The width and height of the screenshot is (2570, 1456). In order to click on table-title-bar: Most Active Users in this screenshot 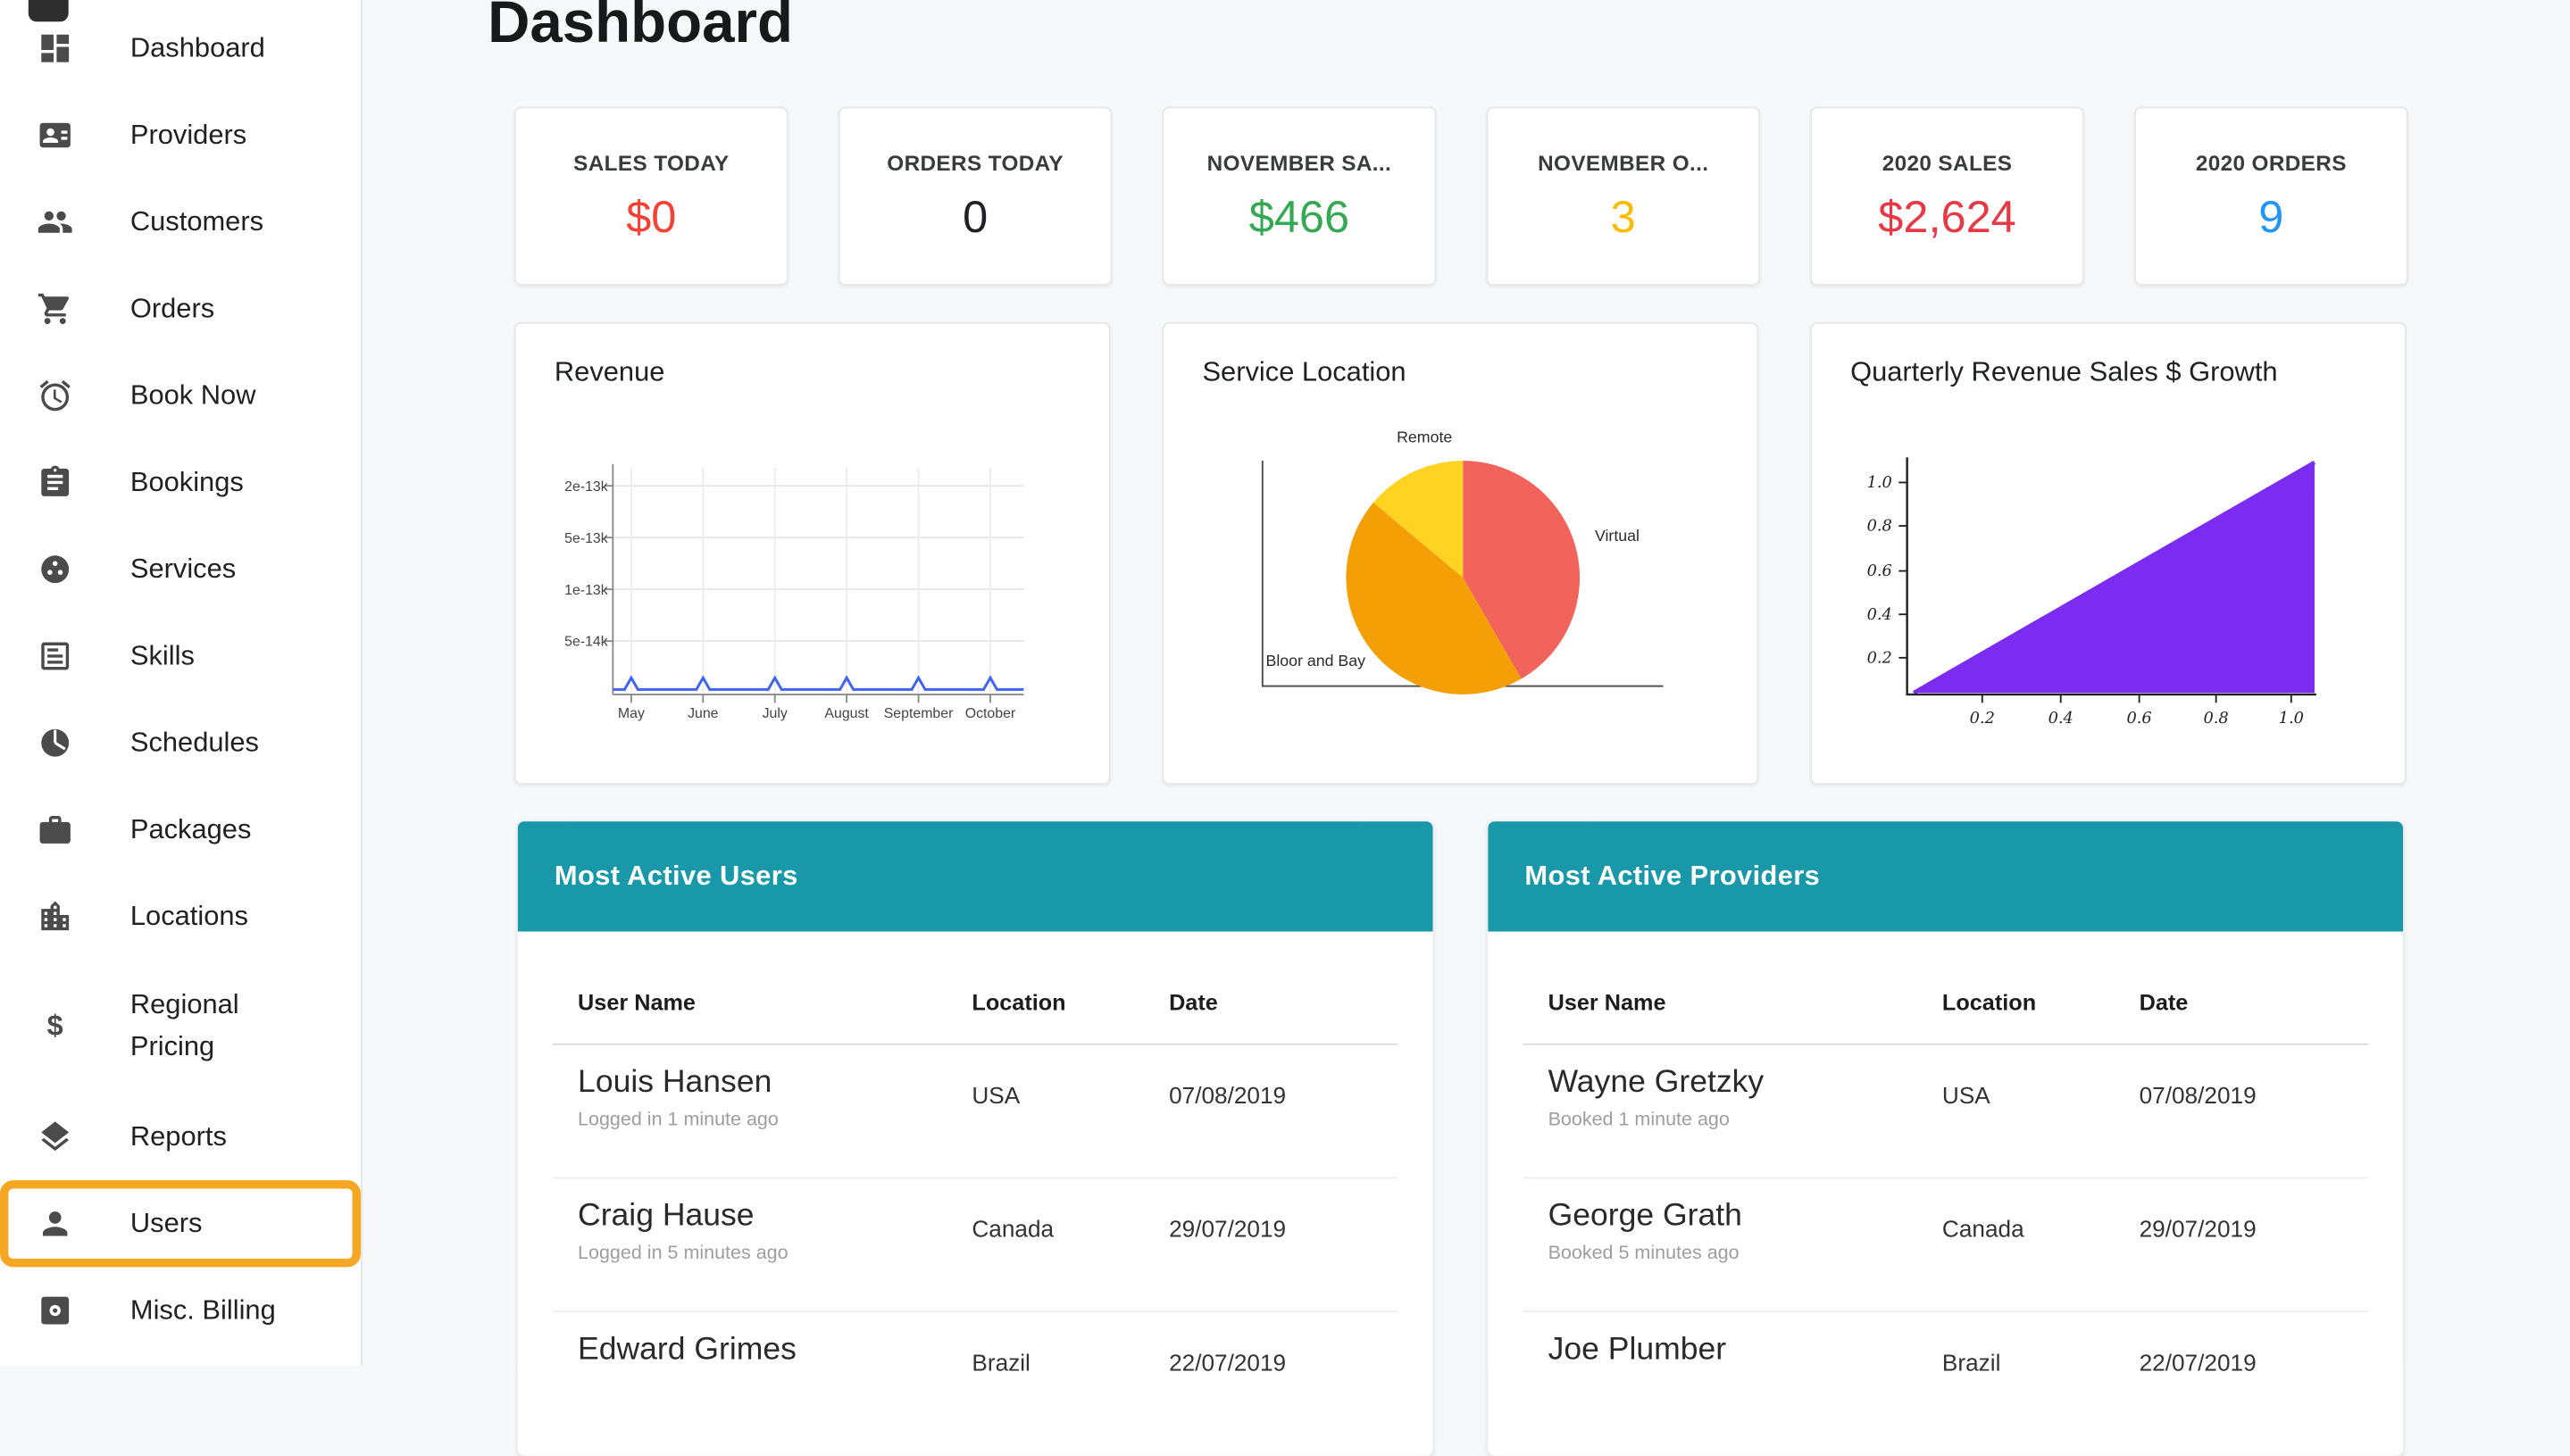, I will do `click(975, 877)`.